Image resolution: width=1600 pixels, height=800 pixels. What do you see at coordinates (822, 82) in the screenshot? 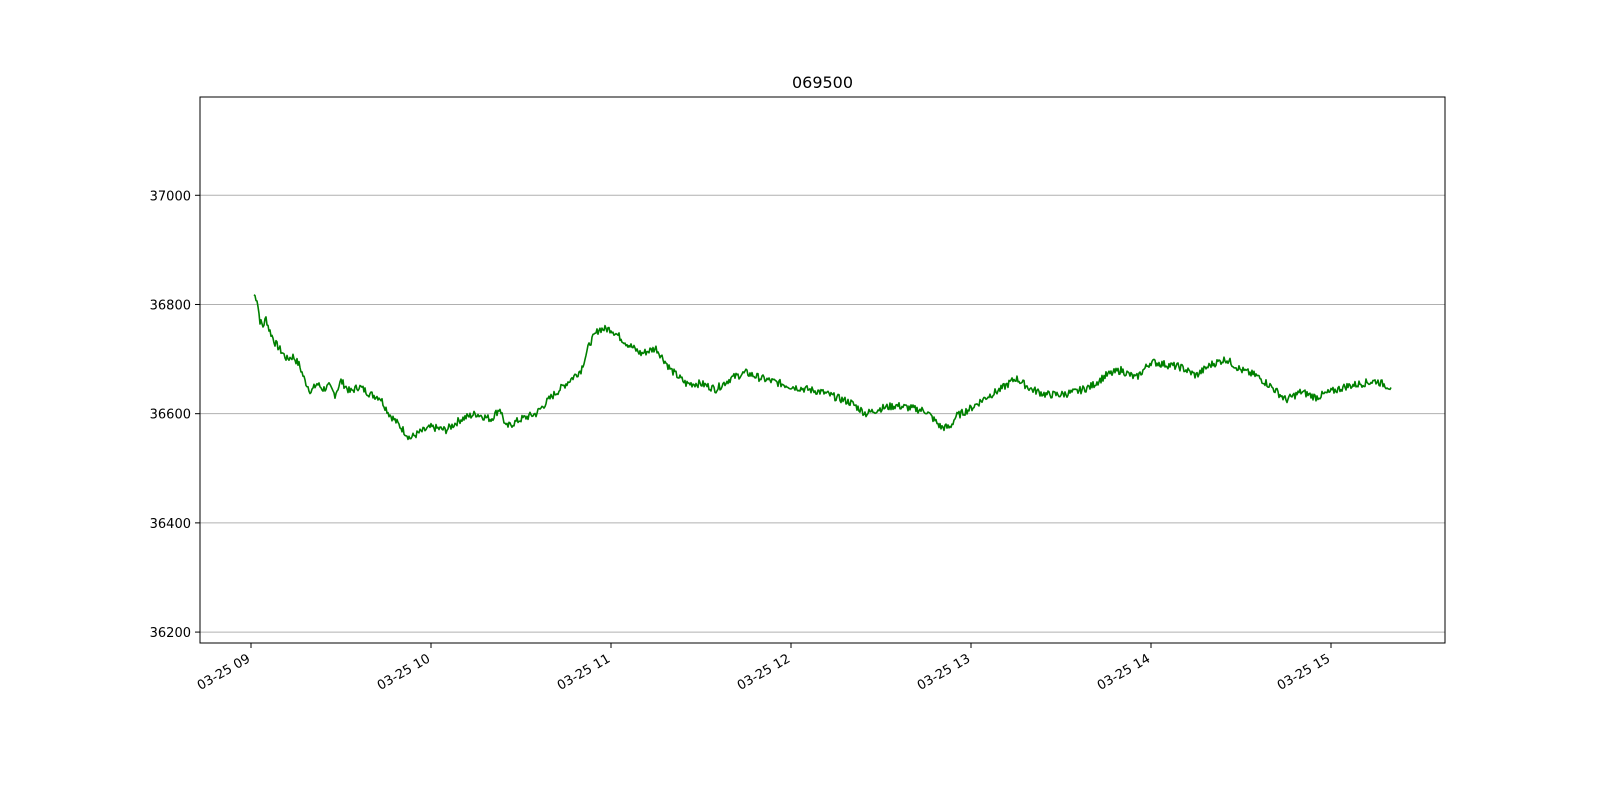
I see `chart-title: 069500` at bounding box center [822, 82].